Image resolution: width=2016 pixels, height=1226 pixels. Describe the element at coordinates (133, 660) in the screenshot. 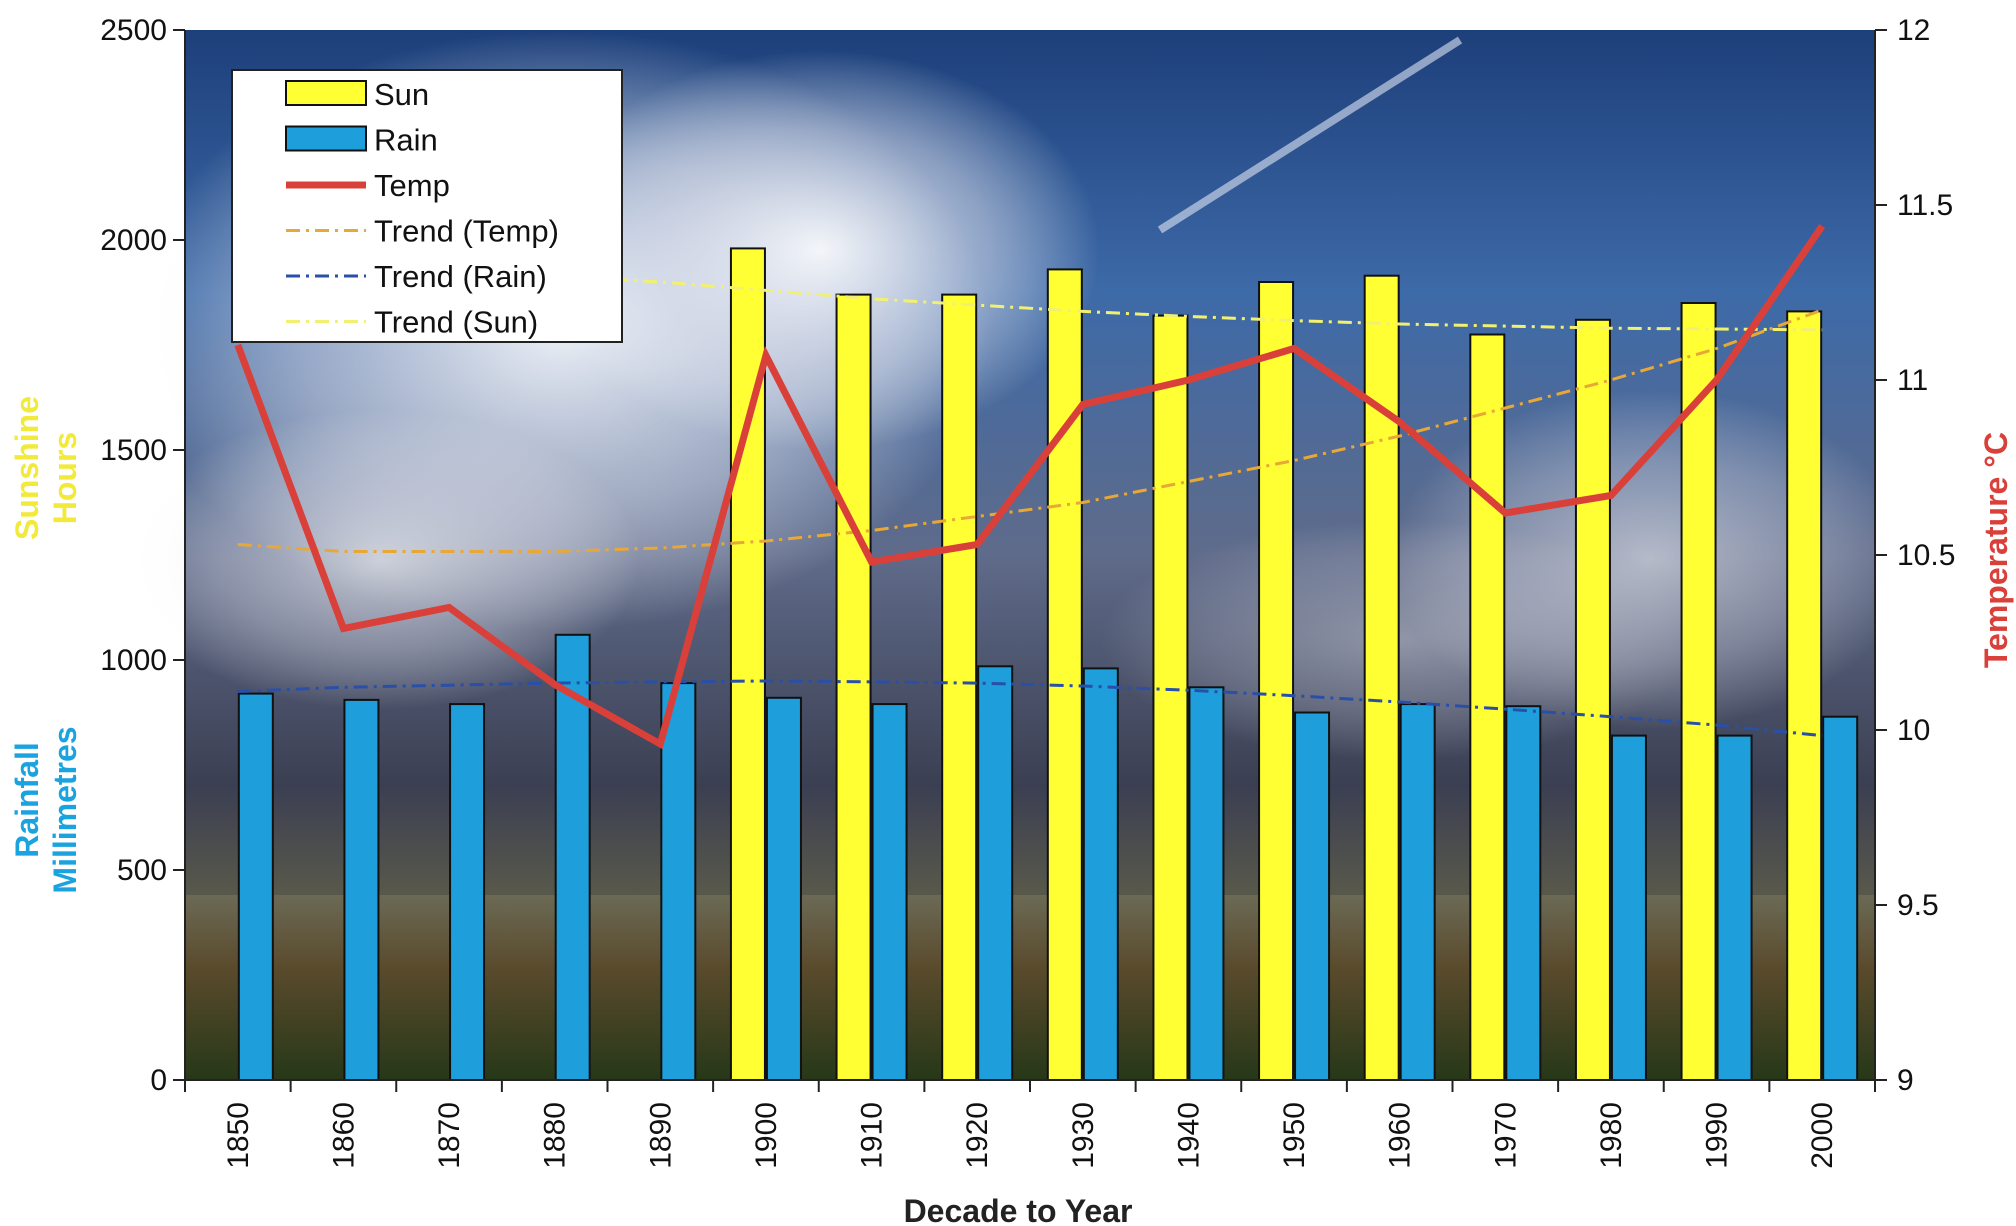

I see `left-tick-label: 1000` at that location.